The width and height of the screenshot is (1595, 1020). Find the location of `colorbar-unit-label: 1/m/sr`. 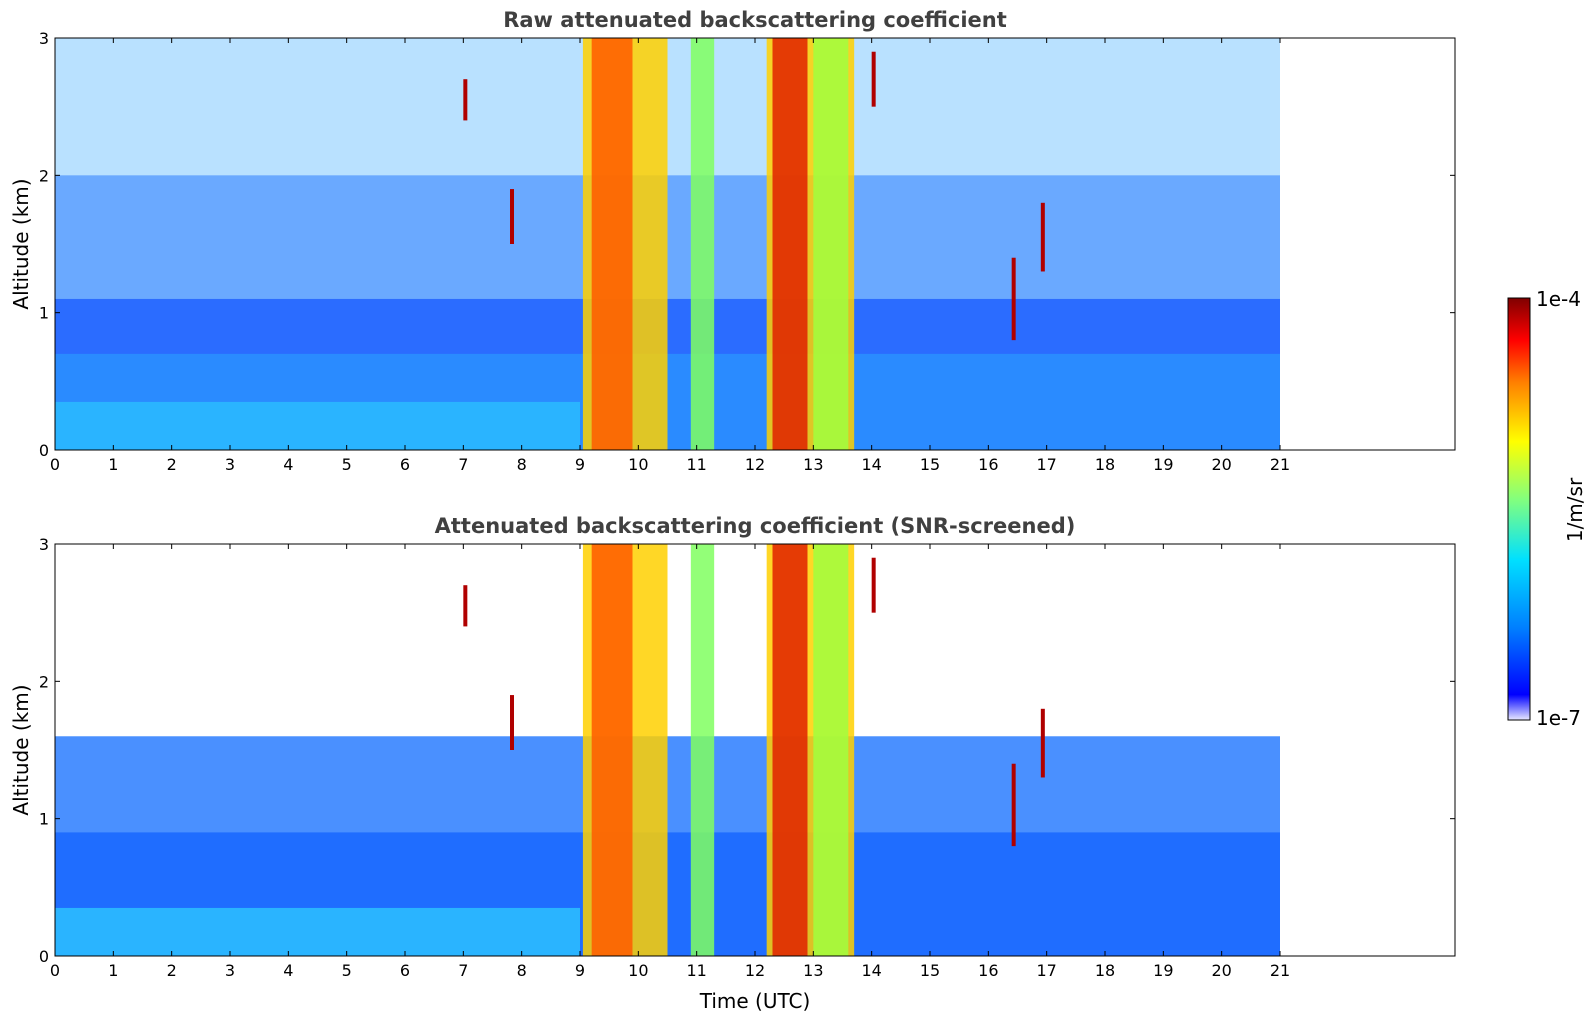

colorbar-unit-label: 1/m/sr is located at coordinates (1575, 509).